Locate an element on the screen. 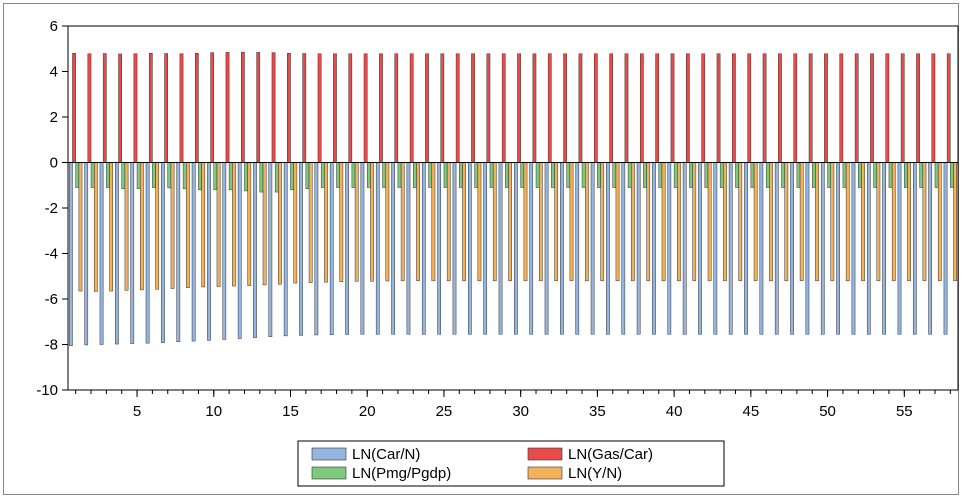  legend: LN(Car/N) LN(Gas/Car) LN(Pmg/Pgdp) LN(Y/N) is located at coordinates (511, 463).